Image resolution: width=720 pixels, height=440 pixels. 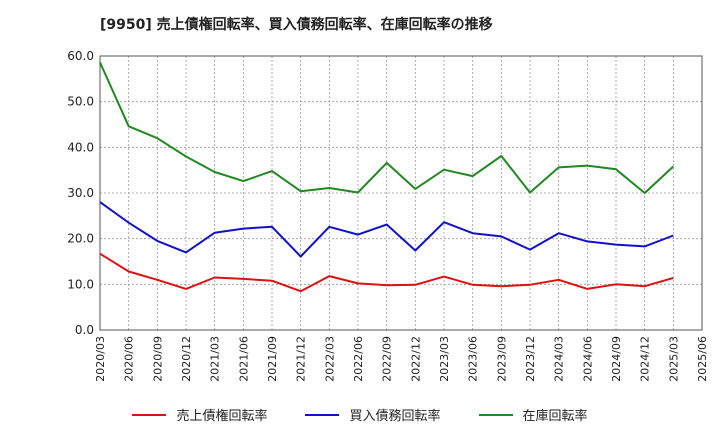 What do you see at coordinates (358, 359) in the screenshot?
I see `x-tick-label: 2022/06` at bounding box center [358, 359].